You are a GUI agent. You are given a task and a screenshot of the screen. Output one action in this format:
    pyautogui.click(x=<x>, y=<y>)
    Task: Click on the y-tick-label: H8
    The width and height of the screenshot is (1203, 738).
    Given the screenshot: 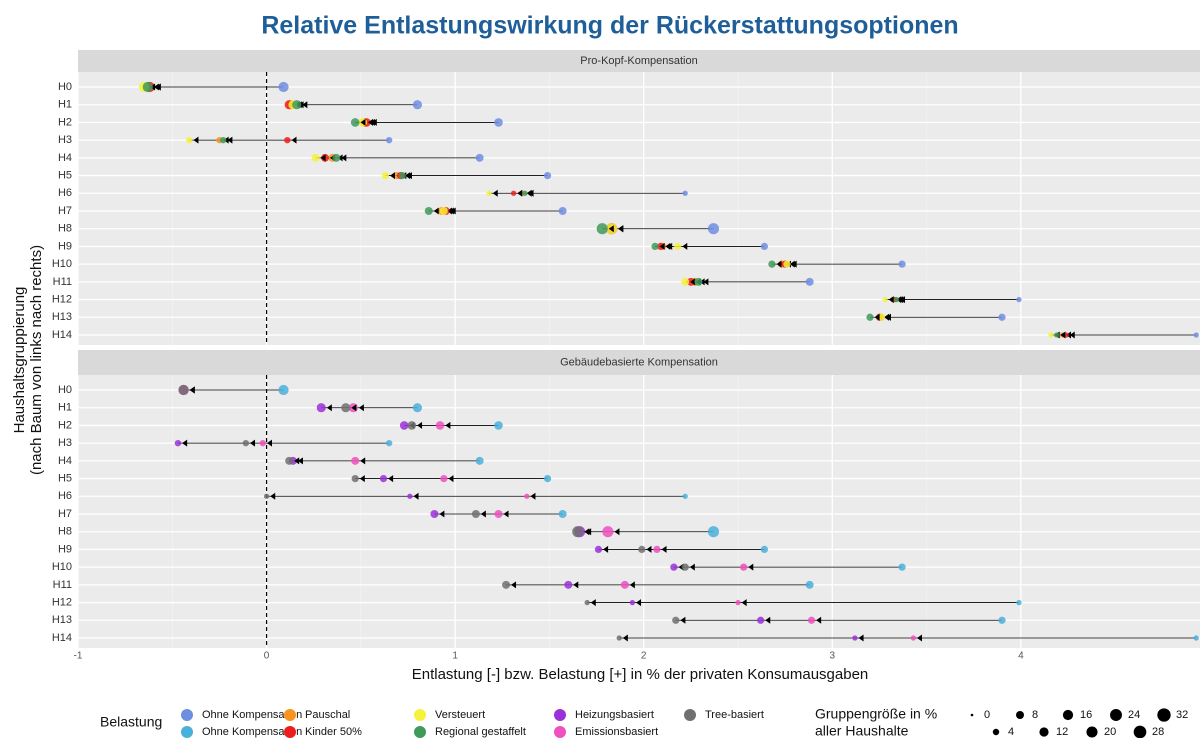 What is the action you would take?
    pyautogui.click(x=65, y=229)
    